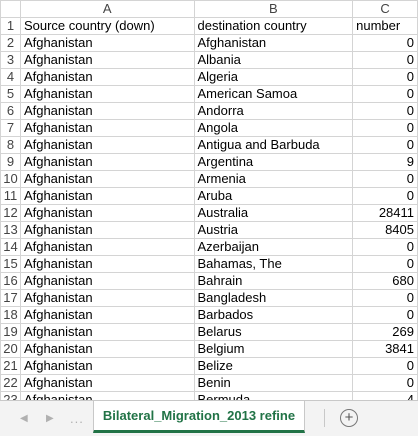  I want to click on table-cell: Bahrain, so click(273, 281).